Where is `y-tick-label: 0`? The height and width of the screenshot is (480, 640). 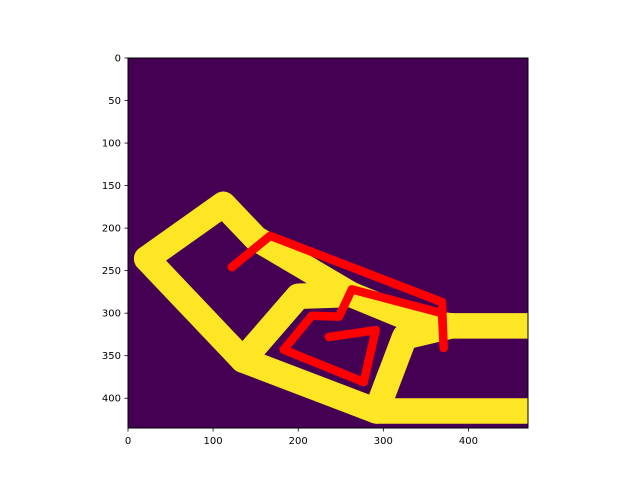 y-tick-label: 0 is located at coordinates (118, 59).